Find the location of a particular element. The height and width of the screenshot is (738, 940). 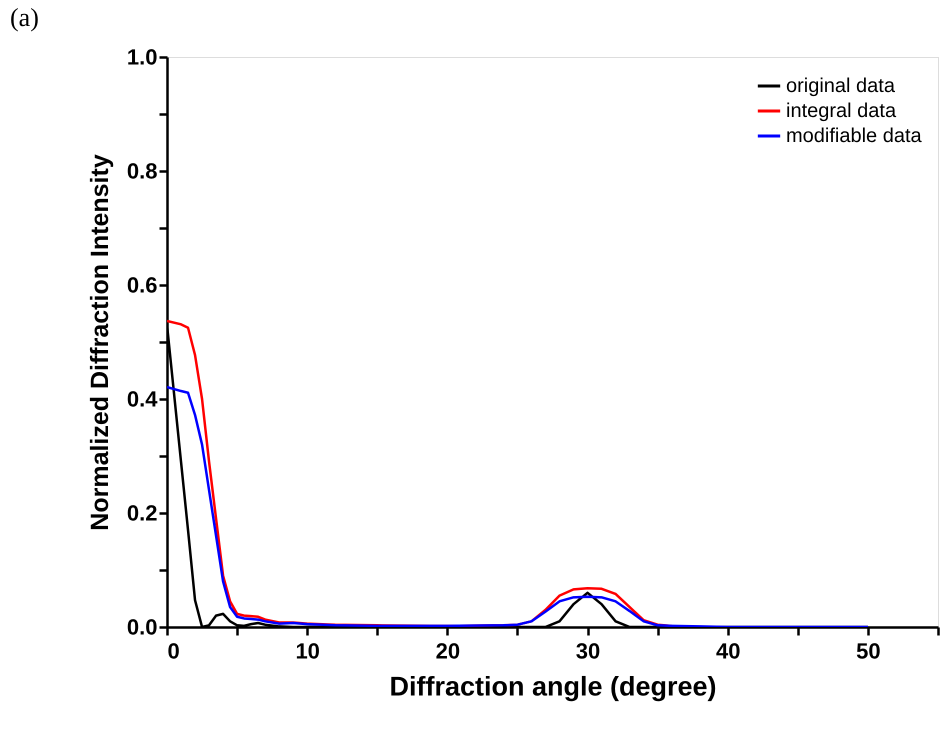

legend-label: modifiable data is located at coordinates (854, 136).